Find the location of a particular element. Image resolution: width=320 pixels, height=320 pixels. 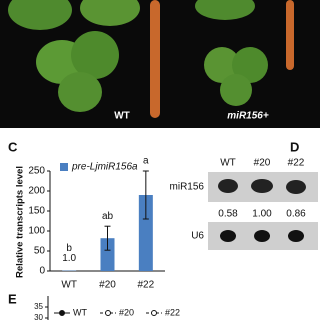

legend-label: #22 is located at coordinates (172, 312).